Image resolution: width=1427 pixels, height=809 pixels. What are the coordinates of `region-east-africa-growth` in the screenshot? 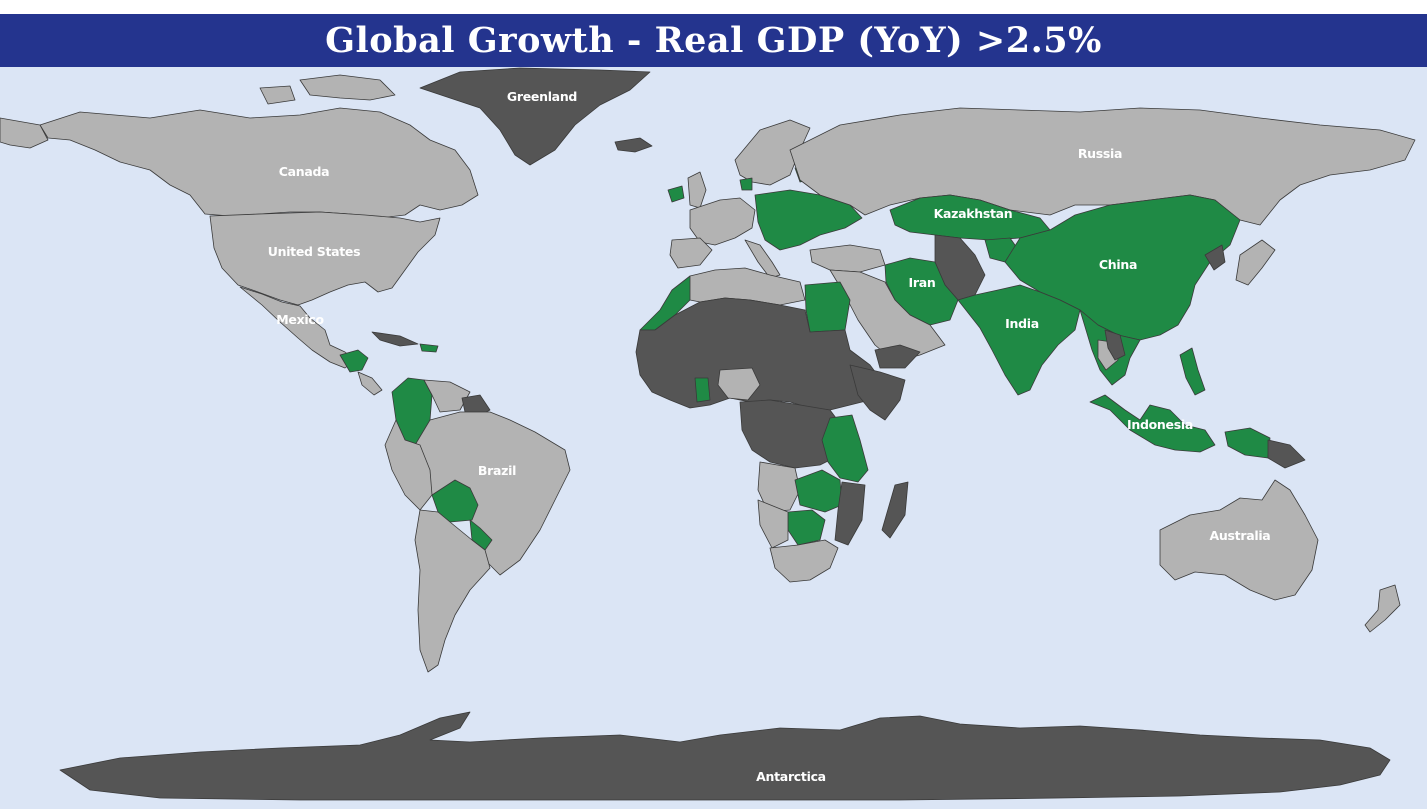 It's located at (845, 448).